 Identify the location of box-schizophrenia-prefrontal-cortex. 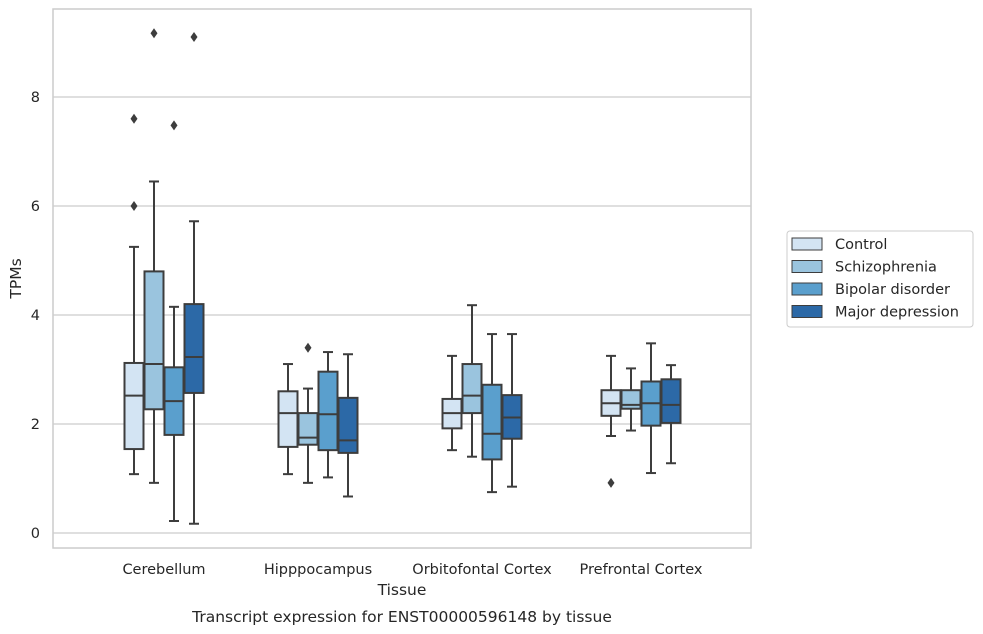
(631, 399).